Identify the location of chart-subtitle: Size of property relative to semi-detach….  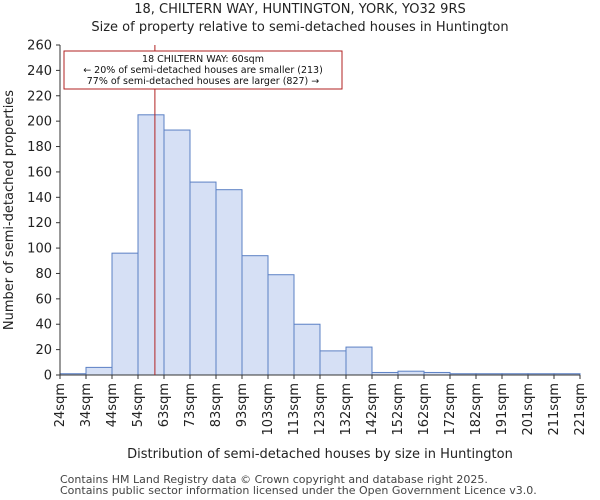
(300, 27).